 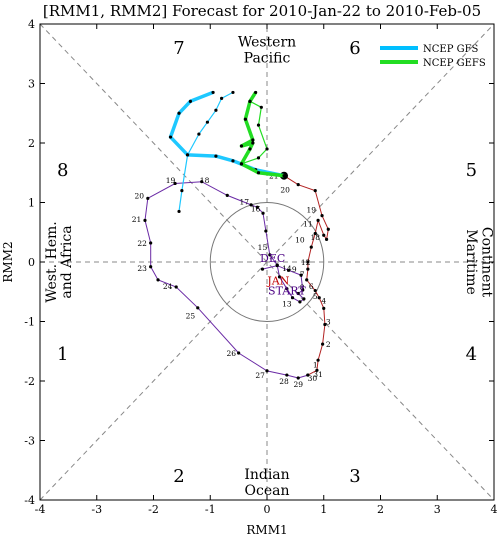 I want to click on day-label: 18, so click(x=315, y=237).